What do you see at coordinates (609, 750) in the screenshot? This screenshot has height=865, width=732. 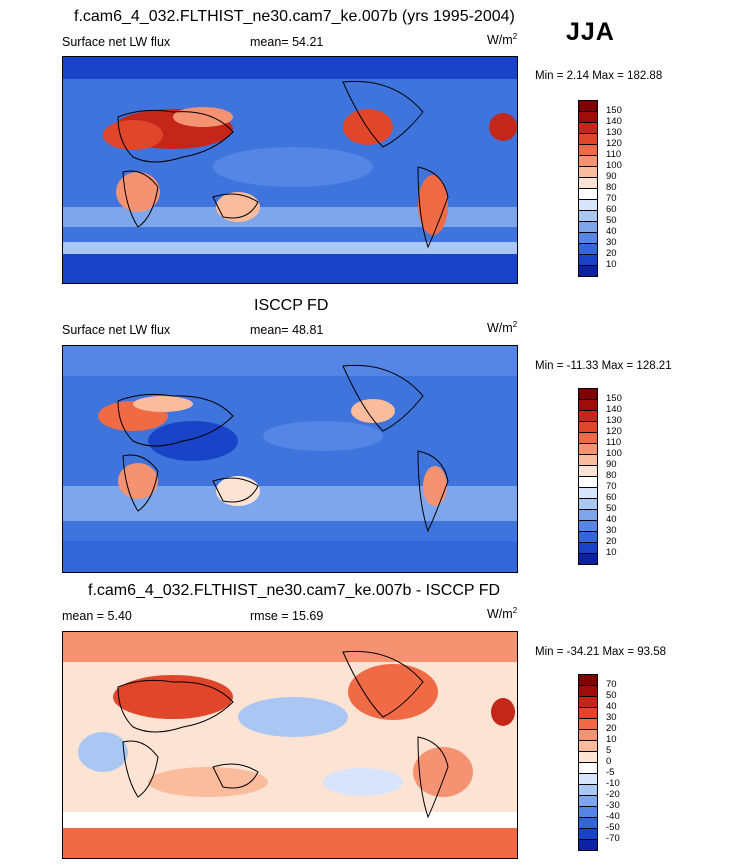 I see `panel3-colorbar-tick-label: 5` at bounding box center [609, 750].